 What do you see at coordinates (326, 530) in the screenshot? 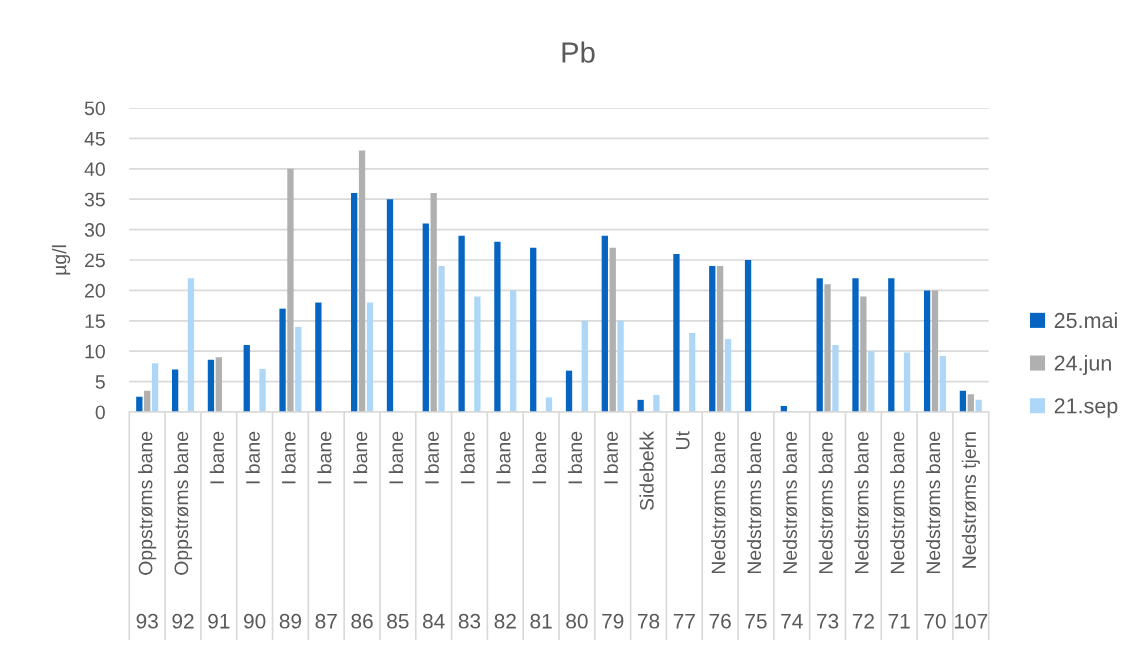
I see `category-label: I bane 87` at bounding box center [326, 530].